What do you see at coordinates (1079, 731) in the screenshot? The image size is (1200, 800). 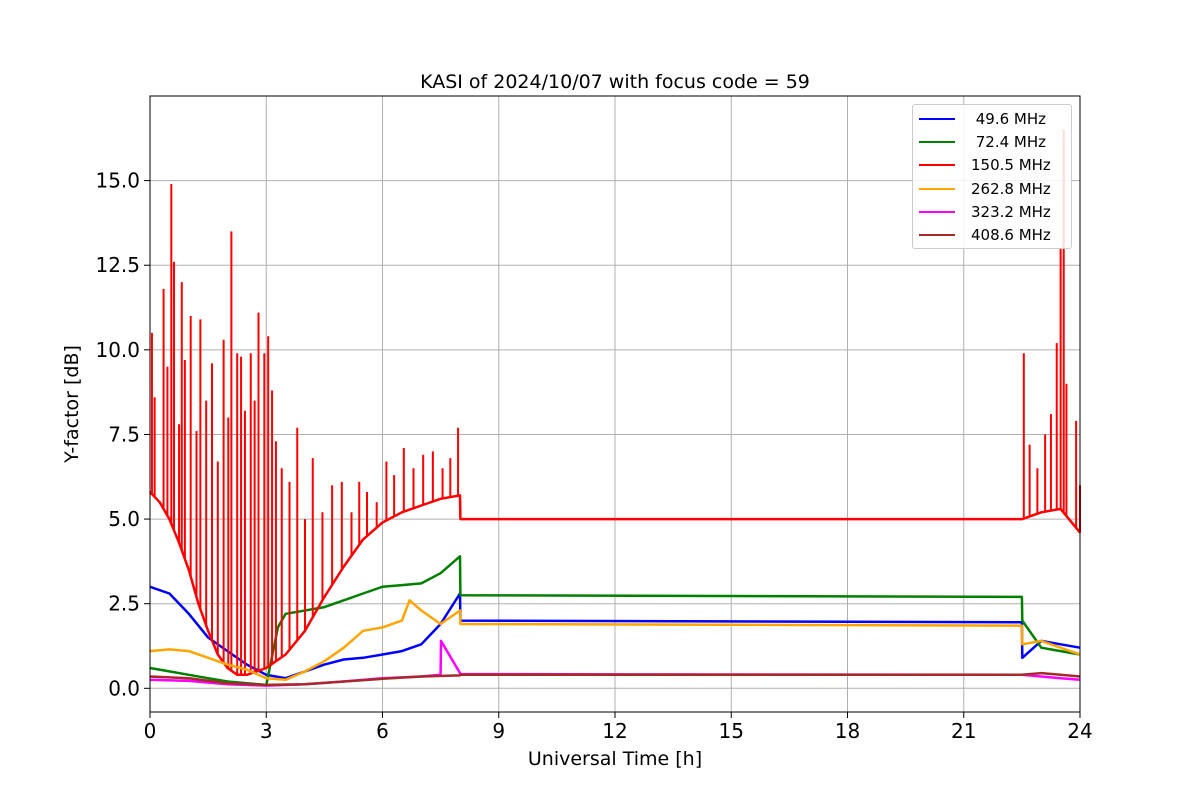 I see `x-tick-label: 24` at bounding box center [1079, 731].